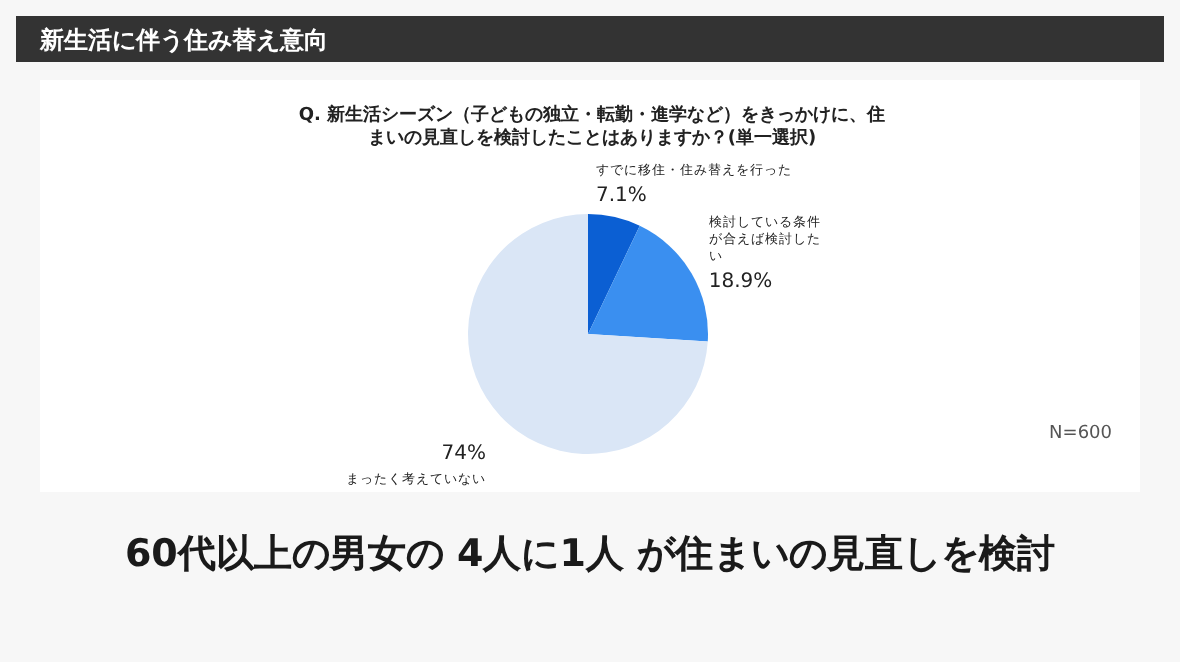 This screenshot has height=662, width=1180. Describe the element at coordinates (1081, 434) in the screenshot. I see `text: N=600` at that location.